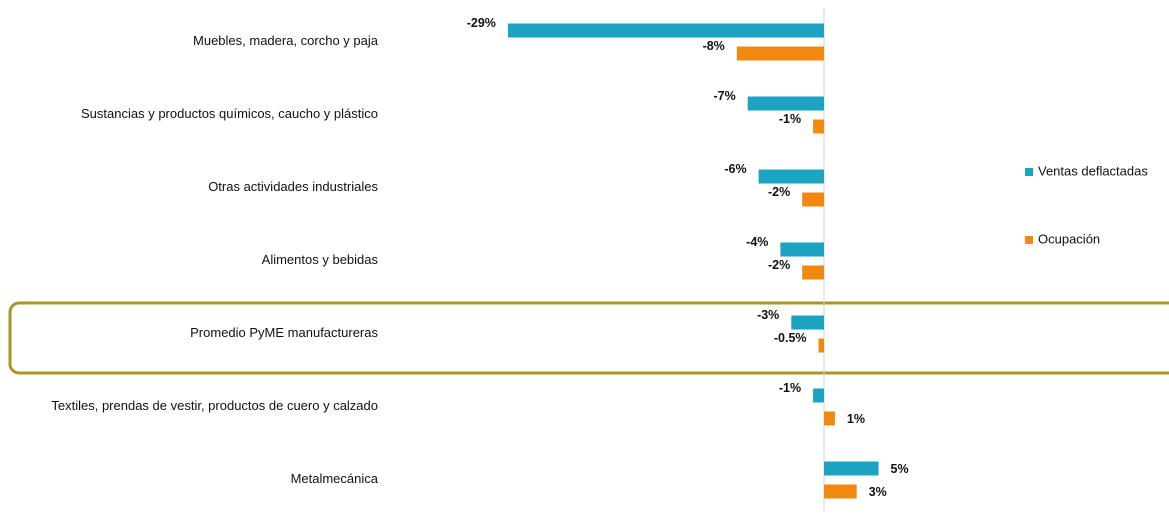  Describe the element at coordinates (335, 478) in the screenshot. I see `category-label: Metalmecánica` at that location.